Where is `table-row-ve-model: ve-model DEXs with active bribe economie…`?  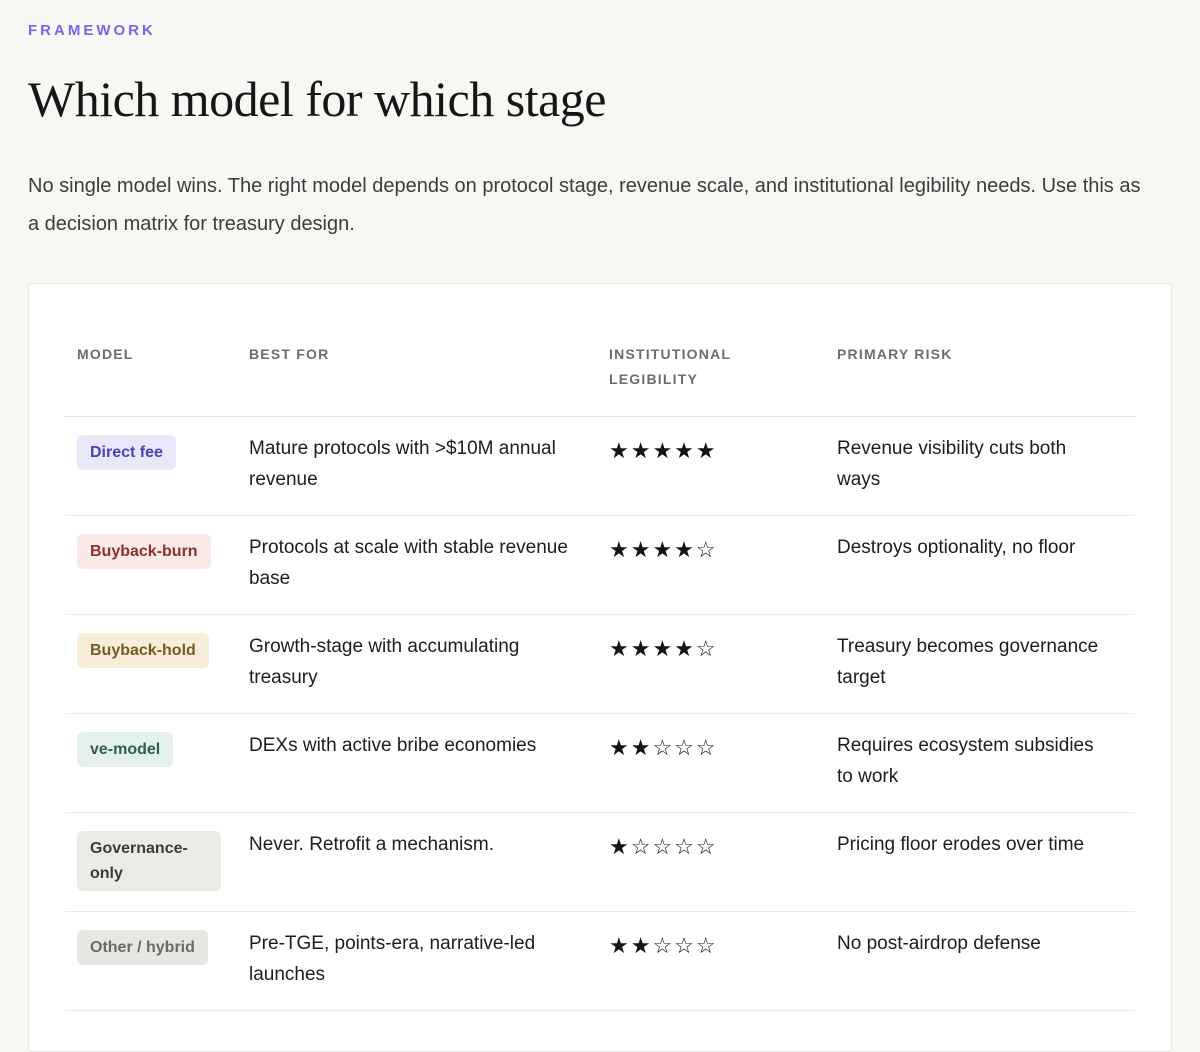
table-row-ve-model: ve-model DEXs with active bribe economie… is located at coordinates (600, 763).